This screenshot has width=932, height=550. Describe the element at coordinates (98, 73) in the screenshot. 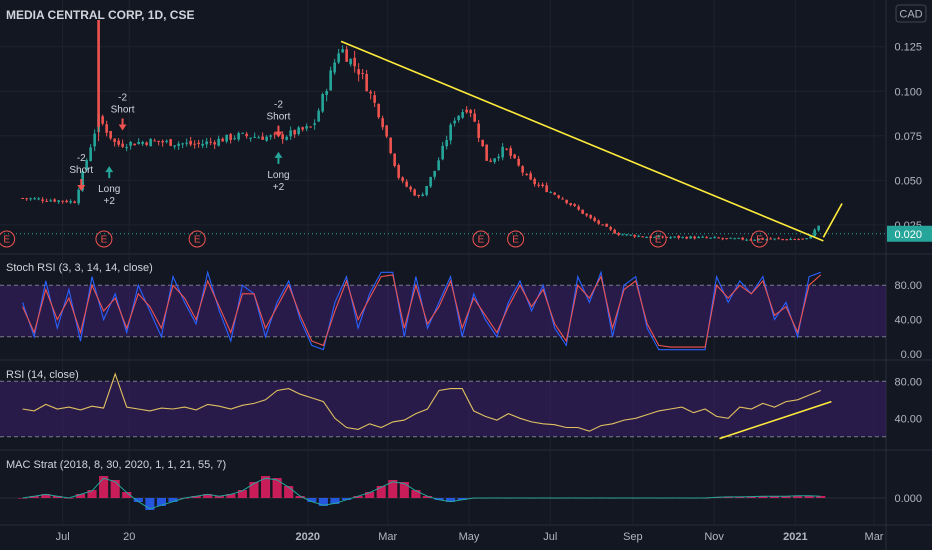

I see `spike-candle` at that location.